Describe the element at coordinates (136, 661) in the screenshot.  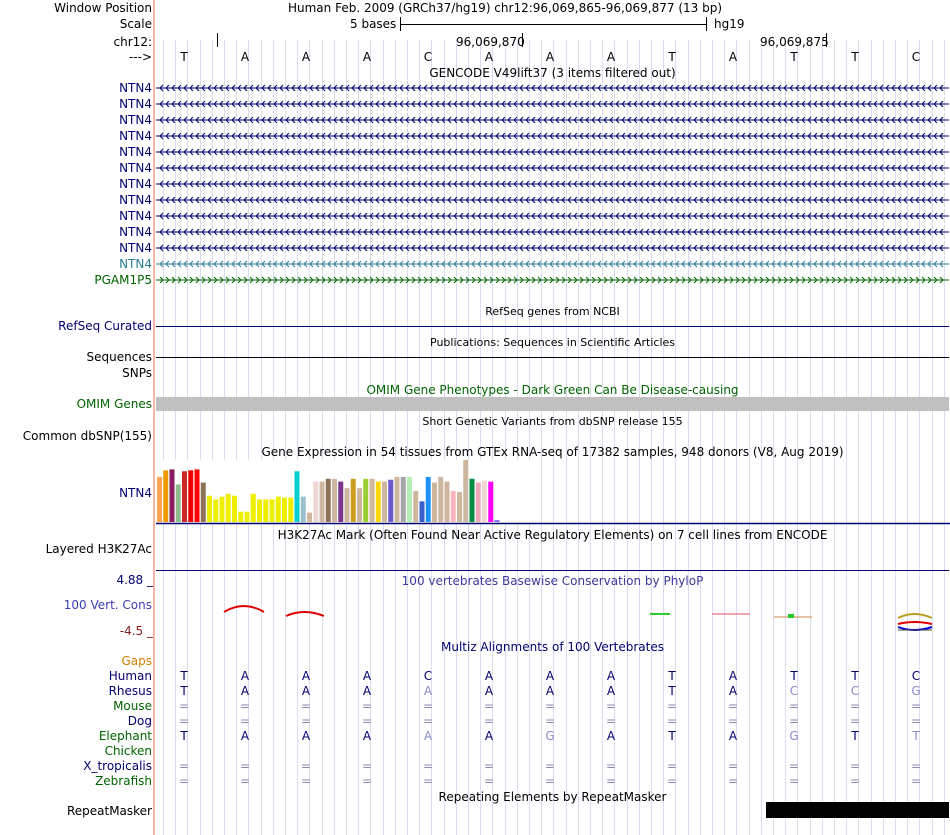
I see `multiz-gaps-label: Gaps` at that location.